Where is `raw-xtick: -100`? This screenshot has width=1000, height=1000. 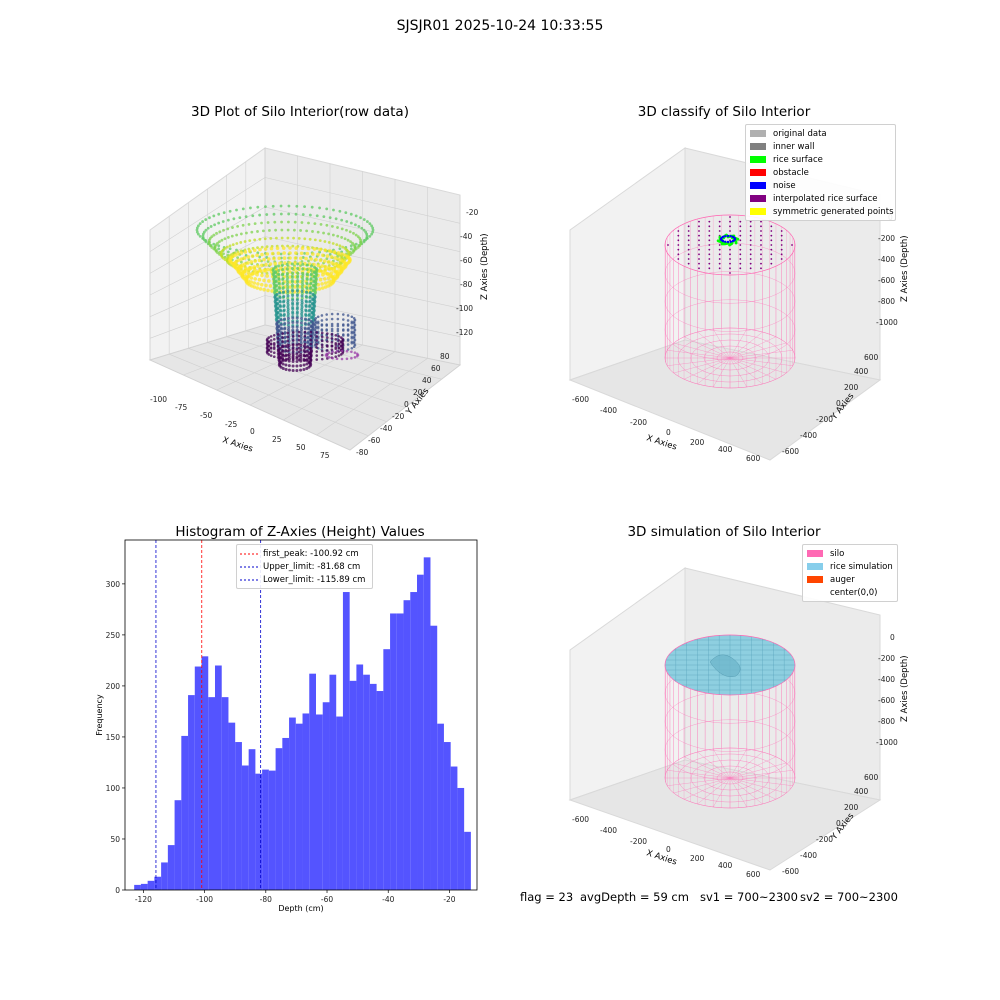
raw-xtick: -100 is located at coordinates (158, 399).